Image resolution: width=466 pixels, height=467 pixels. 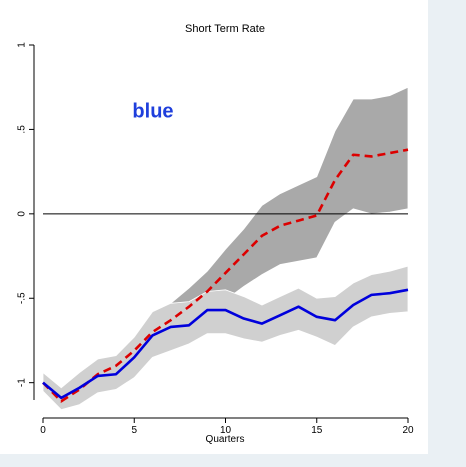 What do you see at coordinates (22, 45) in the screenshot?
I see `y-tick-label: 1` at bounding box center [22, 45].